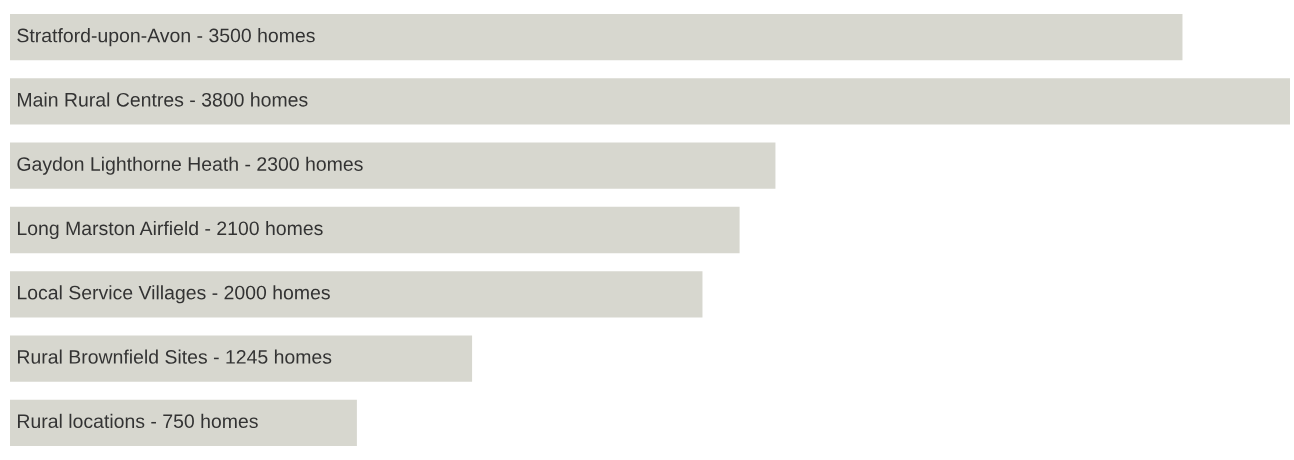 The height and width of the screenshot is (460, 1294). Describe the element at coordinates (138, 421) in the screenshot. I see `y-tick-label: Rural locations - 750 homes` at that location.